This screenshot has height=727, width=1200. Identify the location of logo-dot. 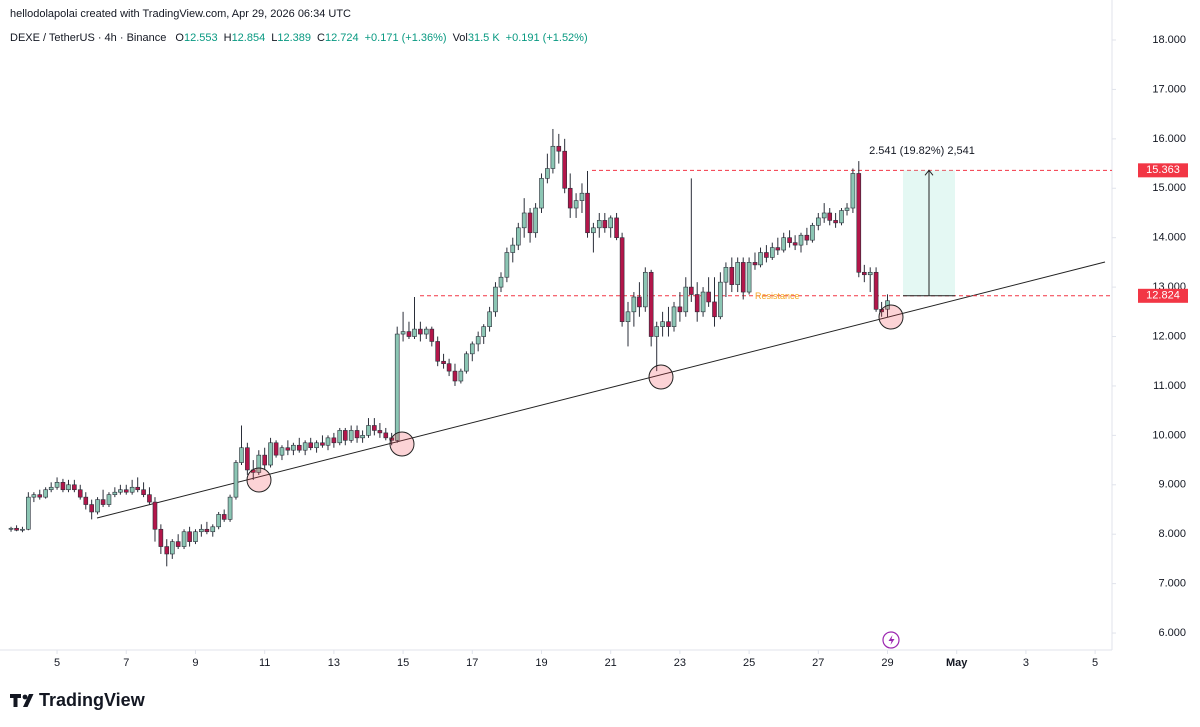
(25, 697).